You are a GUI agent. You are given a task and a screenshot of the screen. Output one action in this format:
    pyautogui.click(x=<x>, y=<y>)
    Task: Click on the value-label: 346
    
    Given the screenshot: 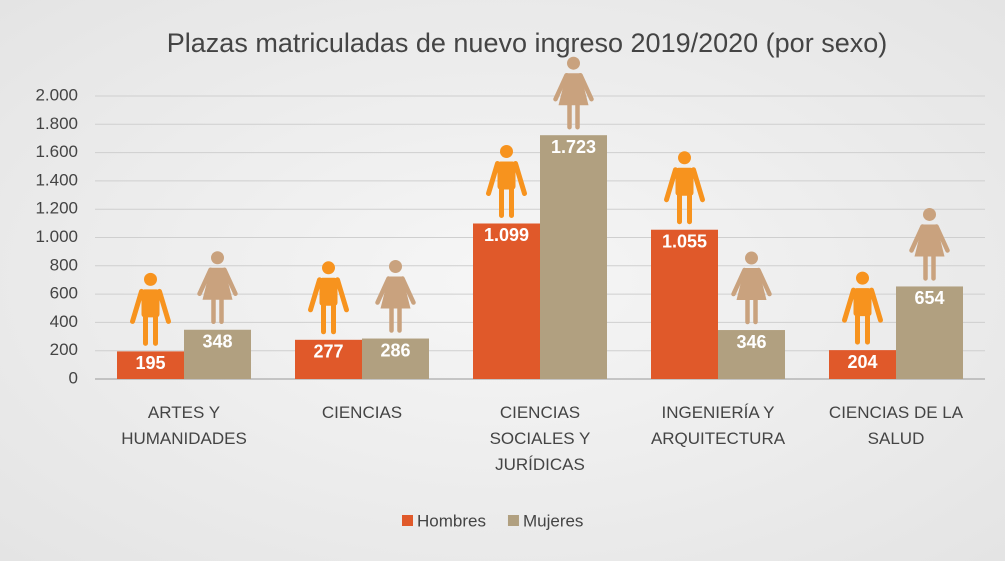 What is the action you would take?
    pyautogui.click(x=751, y=342)
    